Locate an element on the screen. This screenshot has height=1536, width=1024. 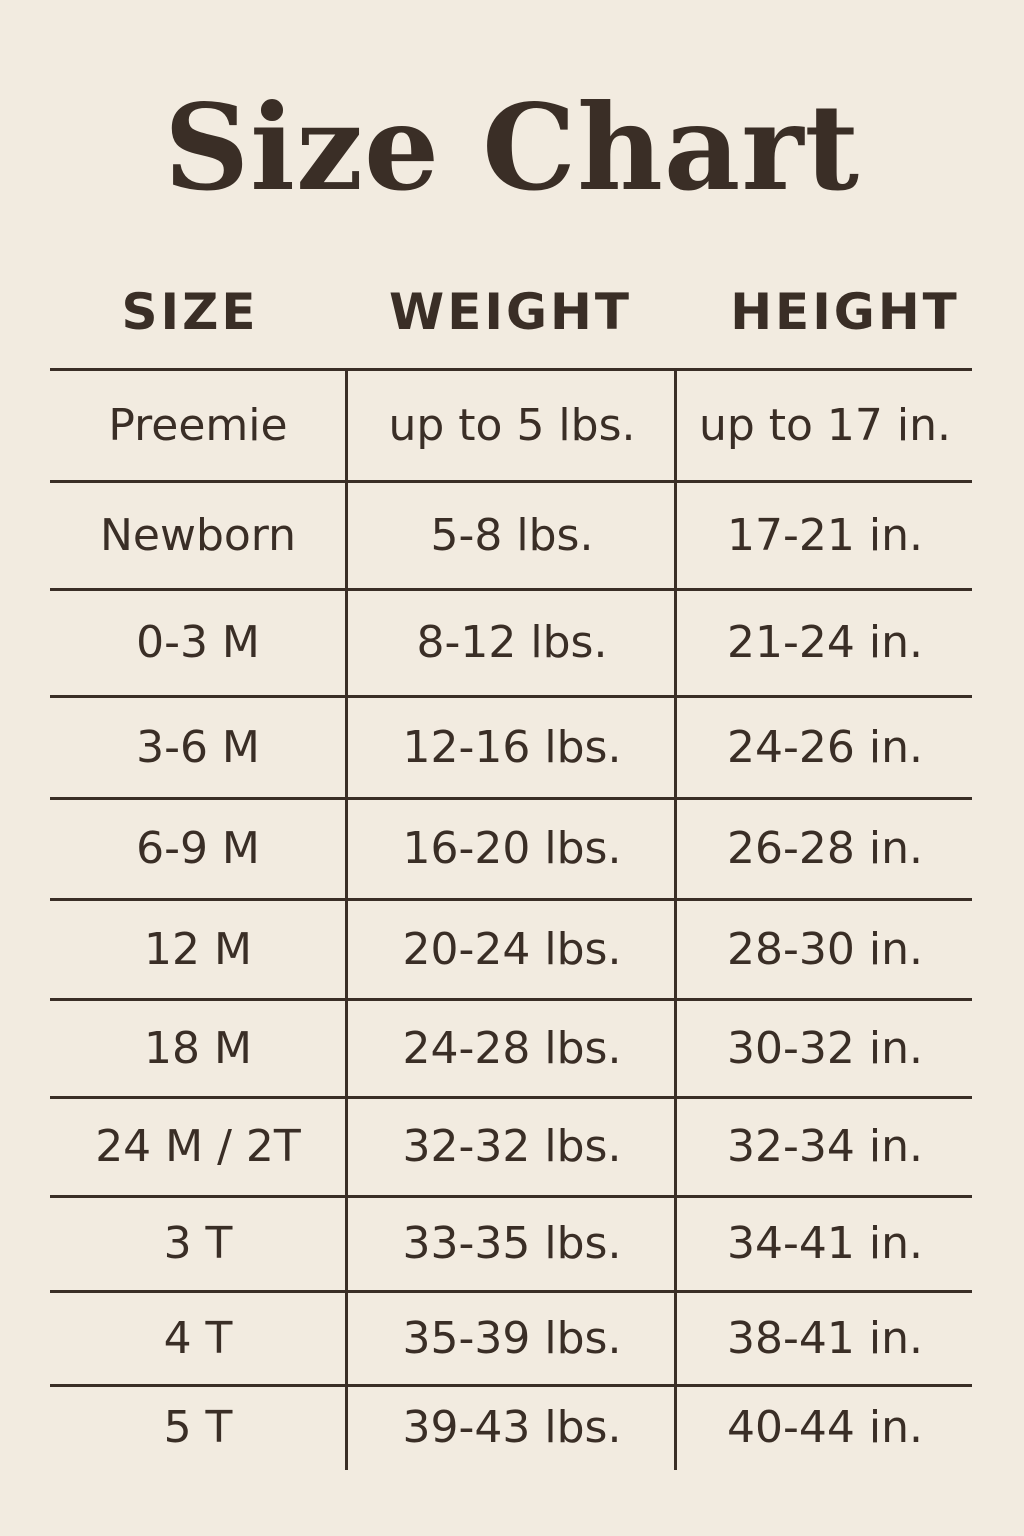
cell-size: 3-6 M is located at coordinates (198, 747).